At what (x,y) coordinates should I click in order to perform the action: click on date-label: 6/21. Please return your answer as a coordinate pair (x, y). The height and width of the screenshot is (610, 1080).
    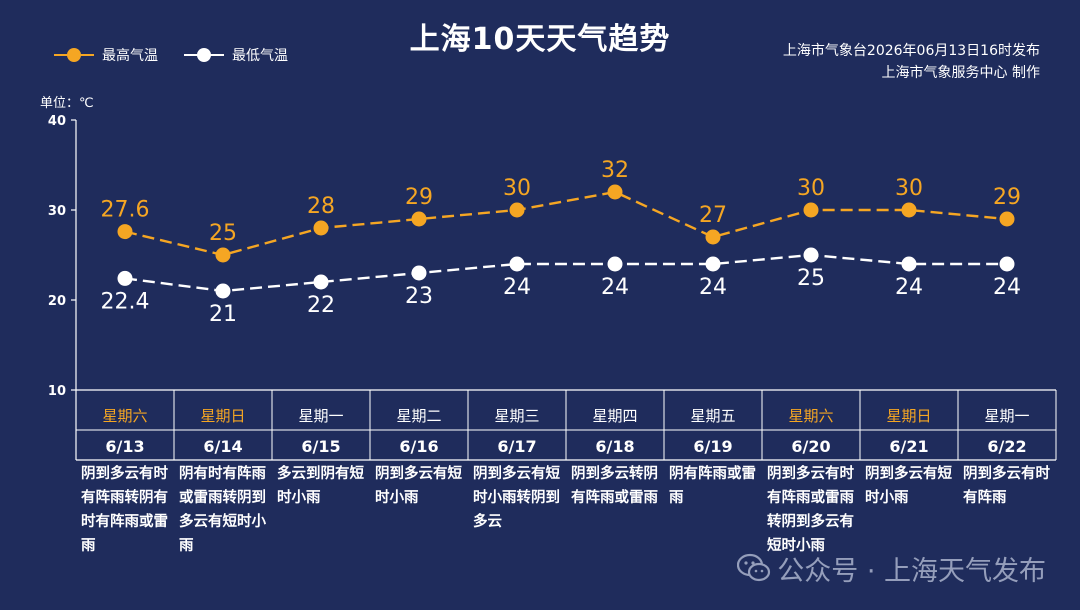
    Looking at the image, I should click on (908, 446).